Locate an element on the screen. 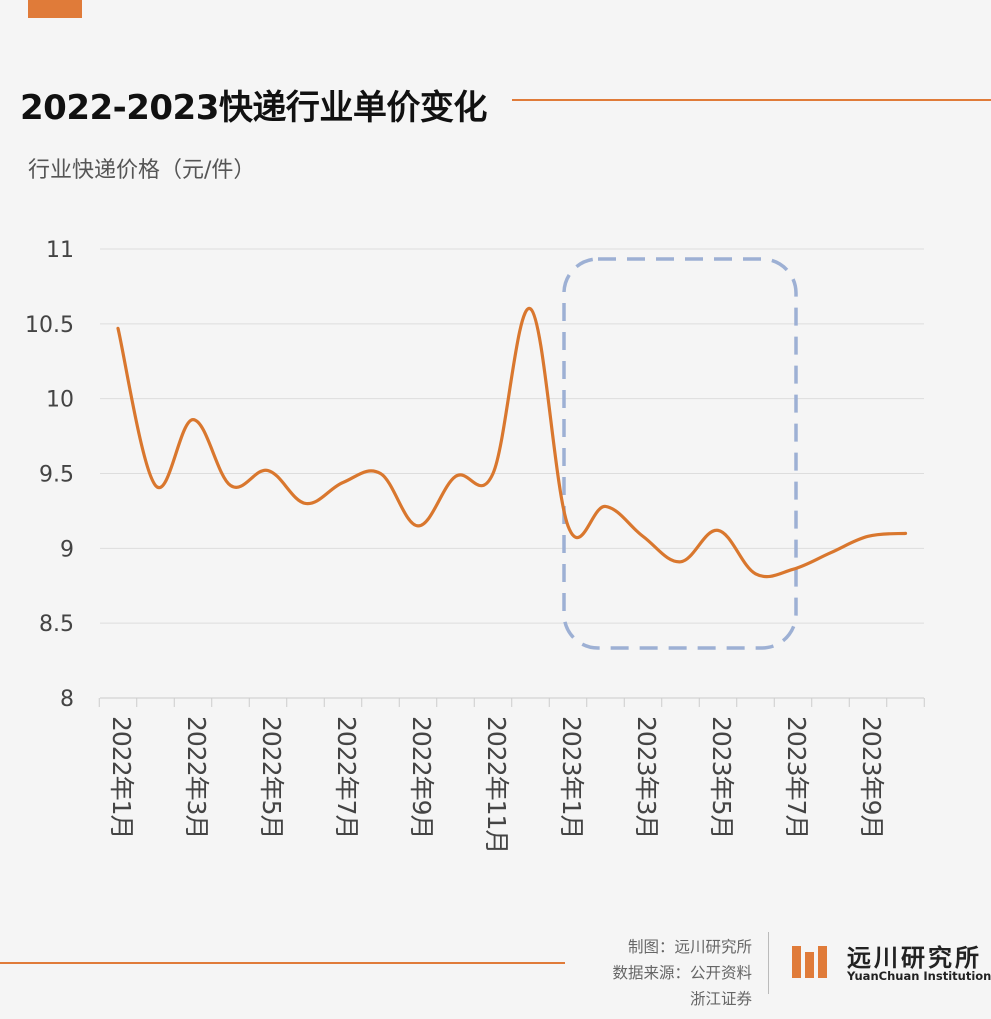  y-tick-label: 8.5 is located at coordinates (56, 624).